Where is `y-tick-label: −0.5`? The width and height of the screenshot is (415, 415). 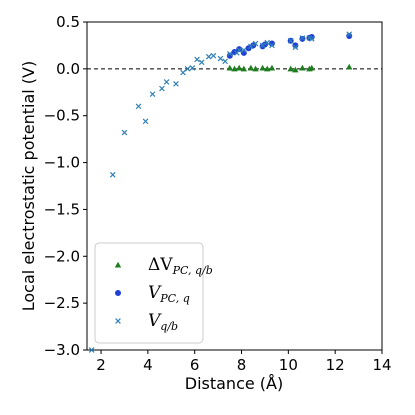
y-tick-label: −0.5 is located at coordinates (62, 116).